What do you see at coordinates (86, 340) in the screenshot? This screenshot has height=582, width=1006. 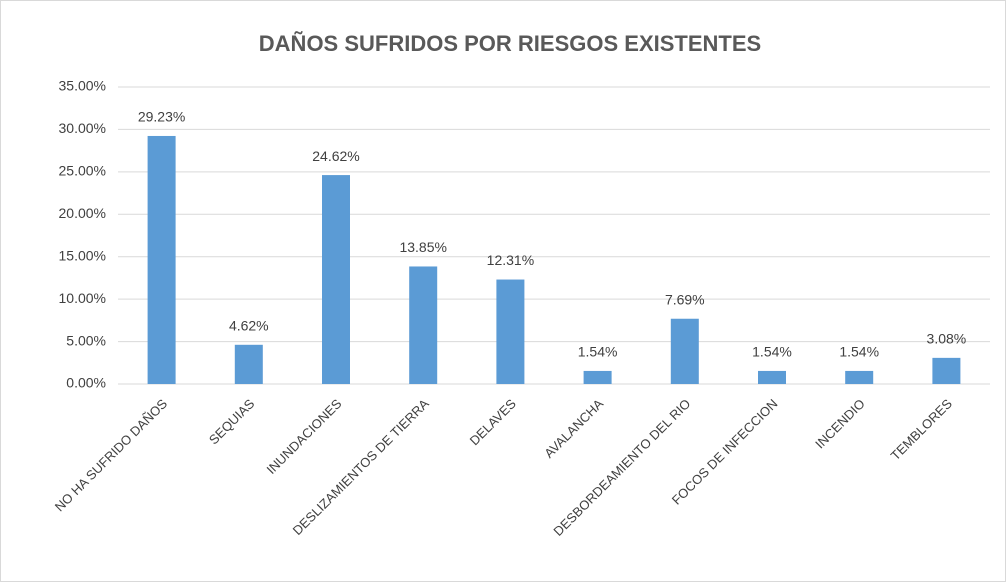 I see `y-tick-label: 5.00%` at bounding box center [86, 340].